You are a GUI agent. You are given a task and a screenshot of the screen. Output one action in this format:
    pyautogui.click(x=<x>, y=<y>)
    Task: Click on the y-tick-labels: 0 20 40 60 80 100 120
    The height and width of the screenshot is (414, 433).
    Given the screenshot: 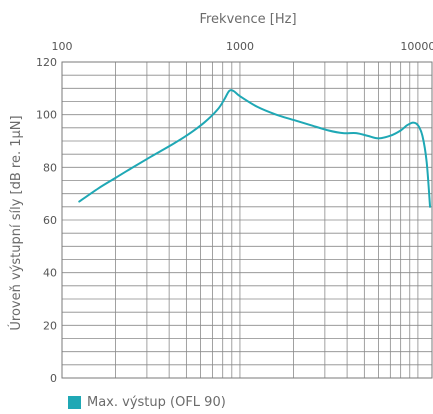 What is the action you would take?
    pyautogui.click(x=46, y=220)
    